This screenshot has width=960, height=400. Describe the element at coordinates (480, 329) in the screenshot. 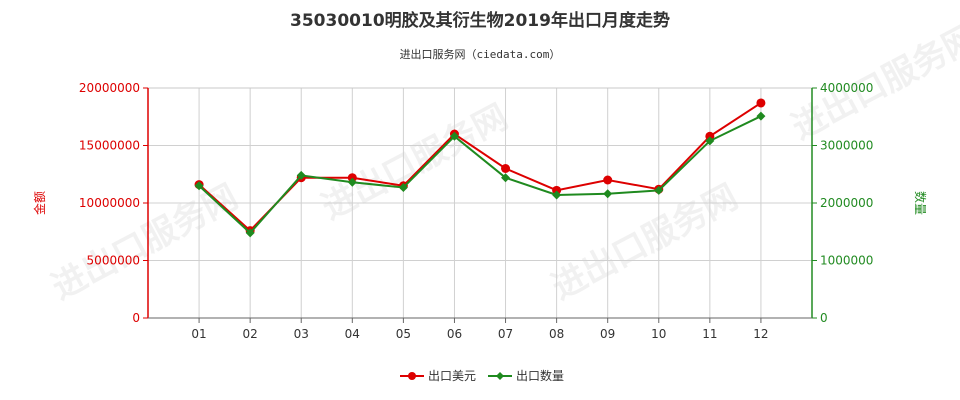

I see `x-ticks: 01 02 03 04 05 06 07 08 09 10 11 12` at that location.